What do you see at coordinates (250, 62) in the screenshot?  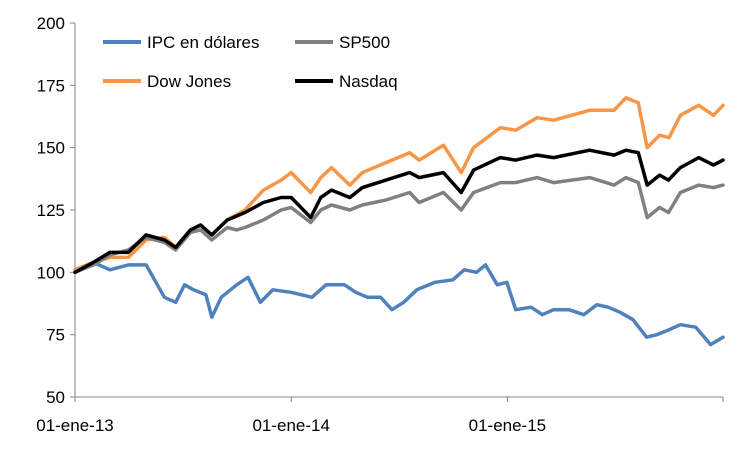 I see `legend: IPC en dólares SP500 Dow Jones Nasdaq` at bounding box center [250, 62].